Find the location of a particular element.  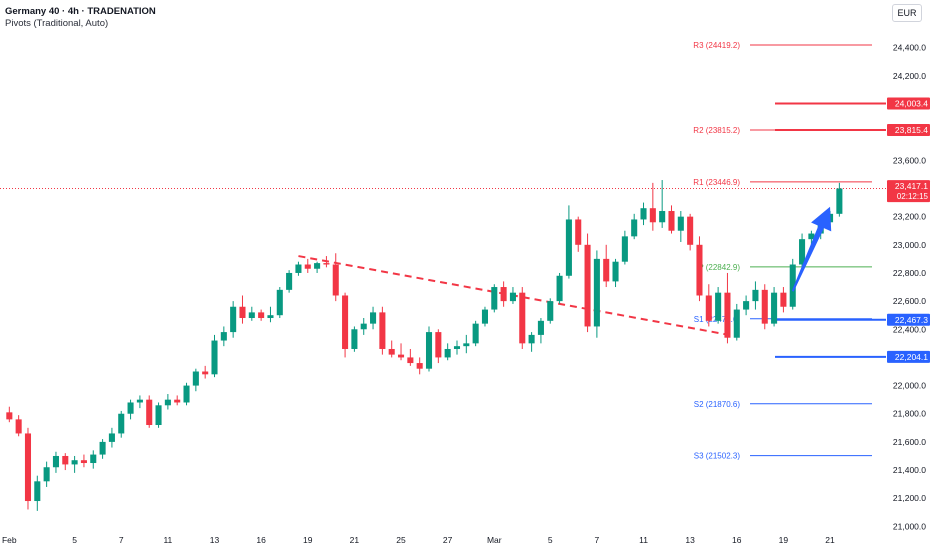

trendline is located at coordinates (517, 296).